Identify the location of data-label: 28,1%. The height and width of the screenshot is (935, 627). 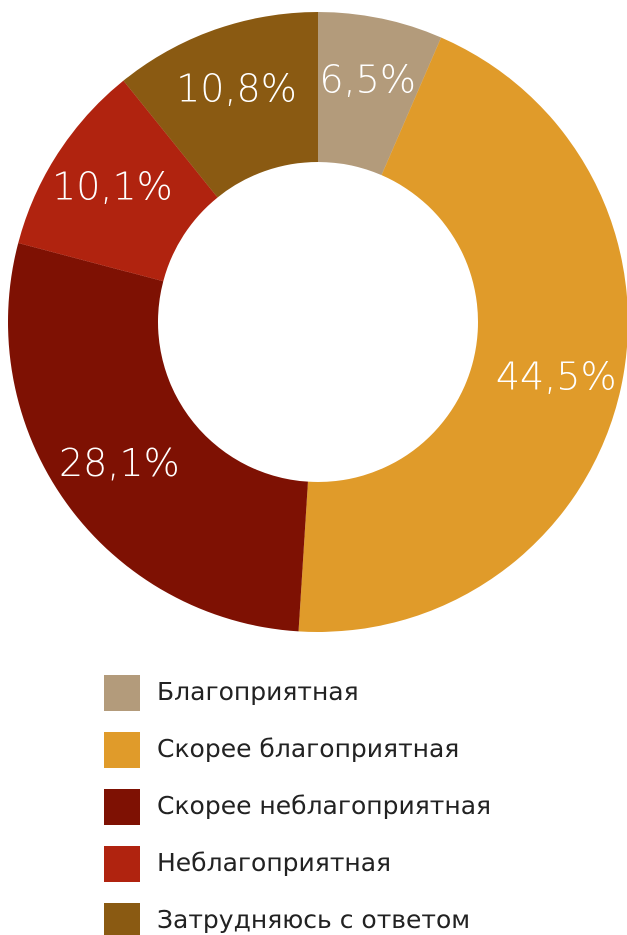
(119, 463).